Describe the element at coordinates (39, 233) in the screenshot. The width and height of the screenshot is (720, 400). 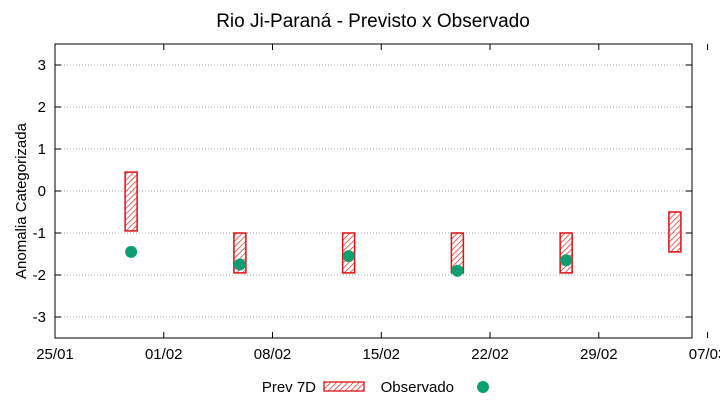
I see `y-tick-label: -1` at that location.